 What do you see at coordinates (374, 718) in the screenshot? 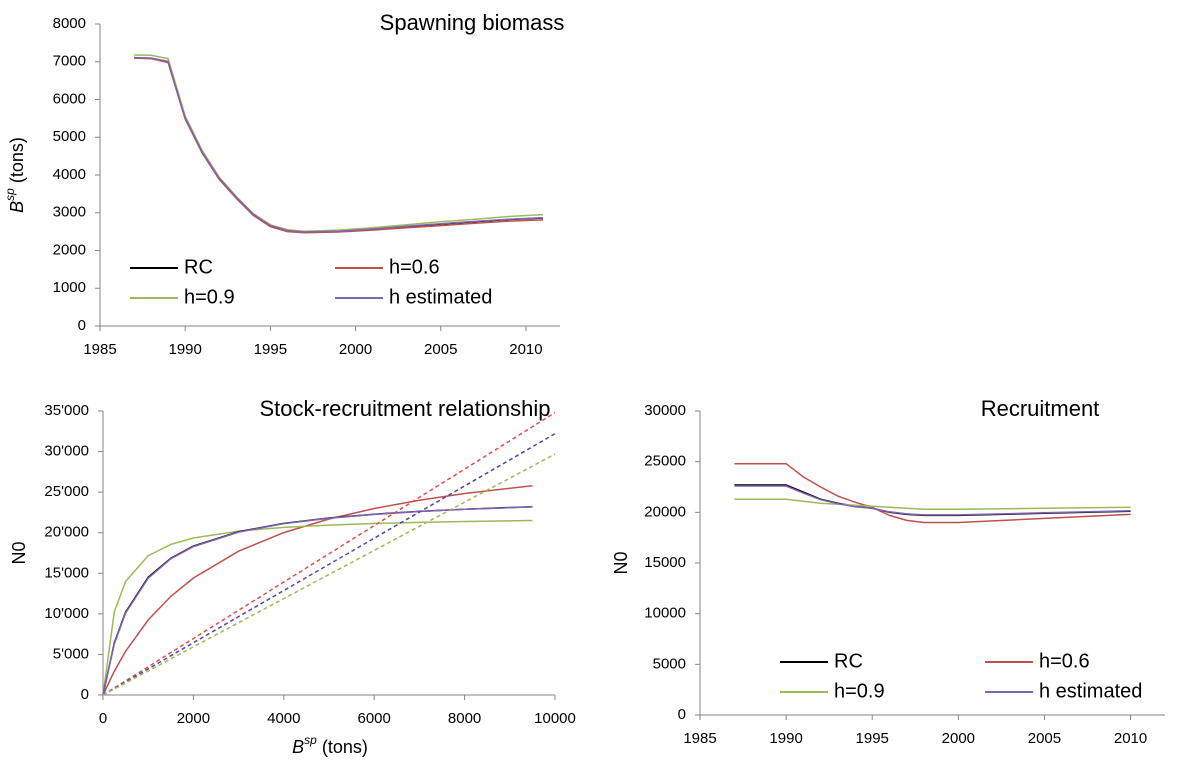
I see `x-tick-label: 6000` at bounding box center [374, 718].